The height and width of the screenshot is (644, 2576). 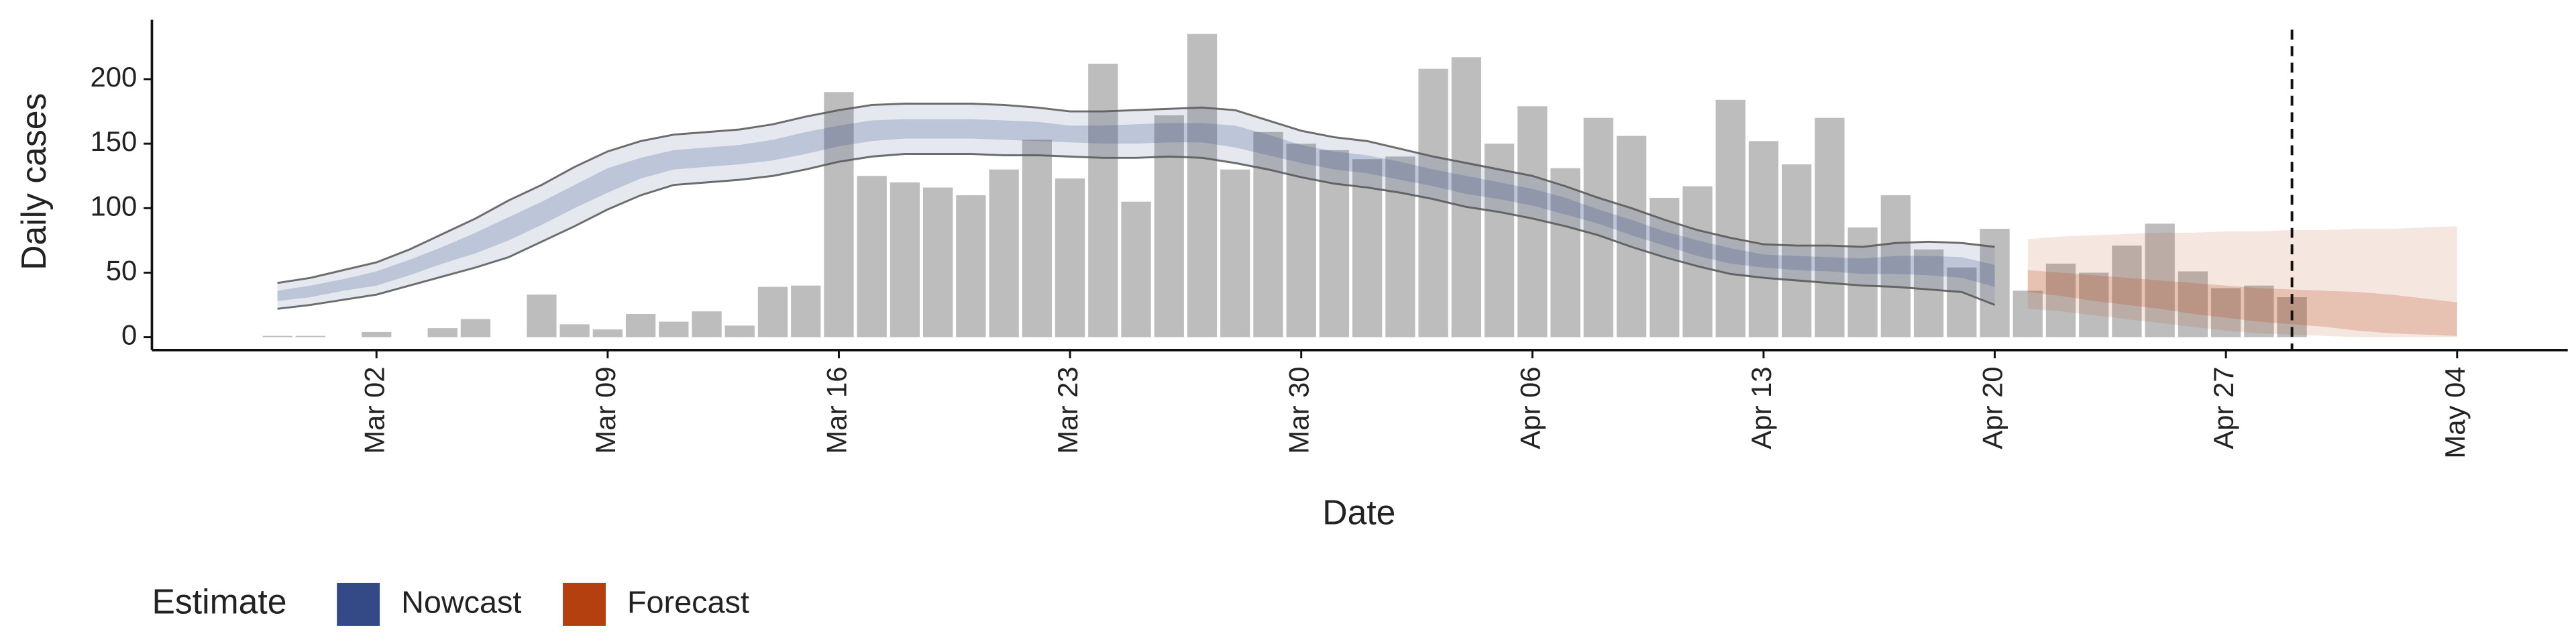 I want to click on y-tick-label: 0, so click(x=129, y=335).